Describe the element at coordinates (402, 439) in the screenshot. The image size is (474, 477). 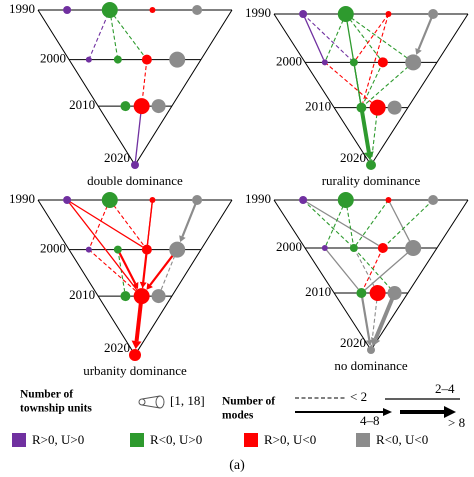
I see `class-label: R<0, U<0` at that location.